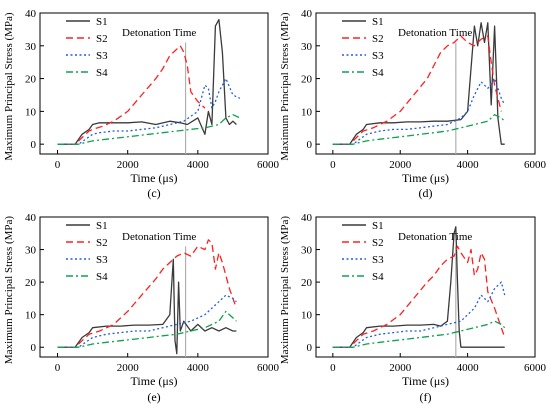  I want to click on panel-label: (e), so click(153, 397).